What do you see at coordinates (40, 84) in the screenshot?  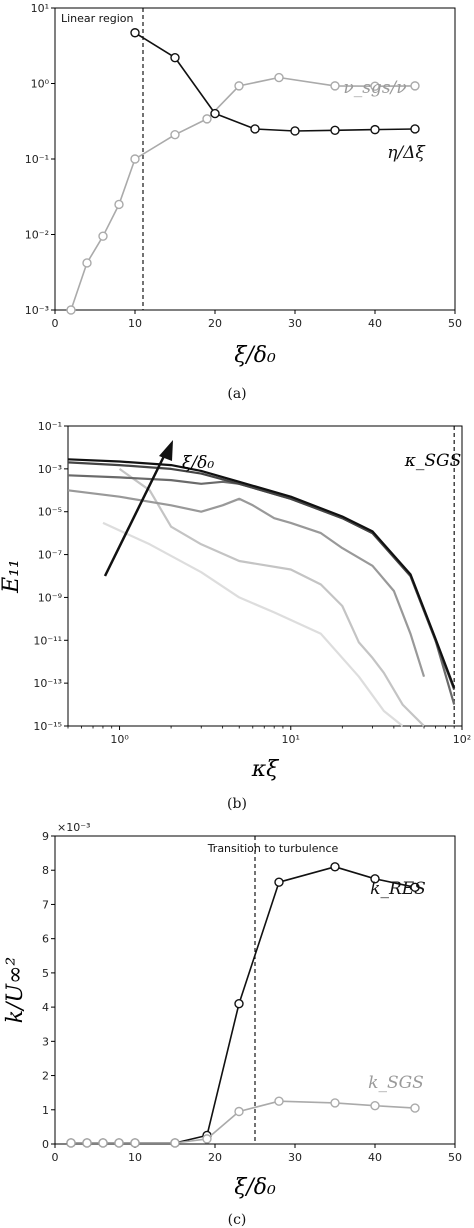 I see `y-tick-label: 10⁰` at bounding box center [40, 84].